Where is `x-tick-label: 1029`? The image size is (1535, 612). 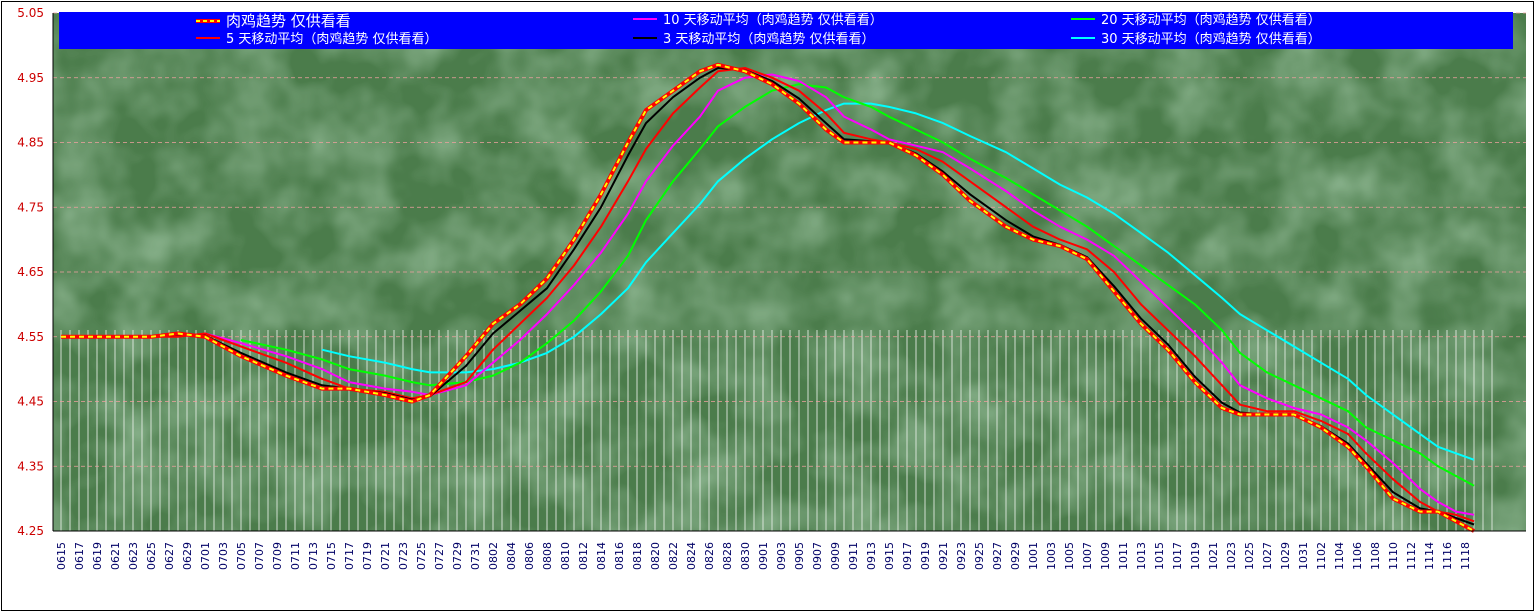
x-tick-label: 1029 is located at coordinates (1285, 556).